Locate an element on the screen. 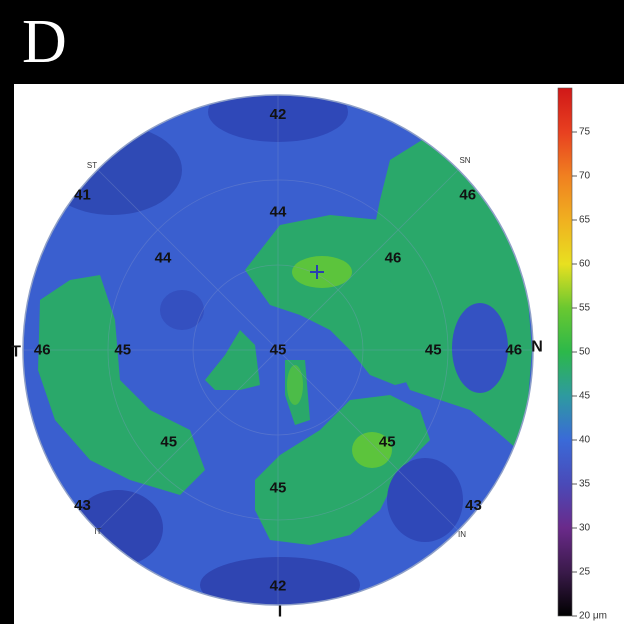 Image resolution: width=624 pixels, height=624 pixels. color-scale-tick-label: 50 is located at coordinates (585, 352).